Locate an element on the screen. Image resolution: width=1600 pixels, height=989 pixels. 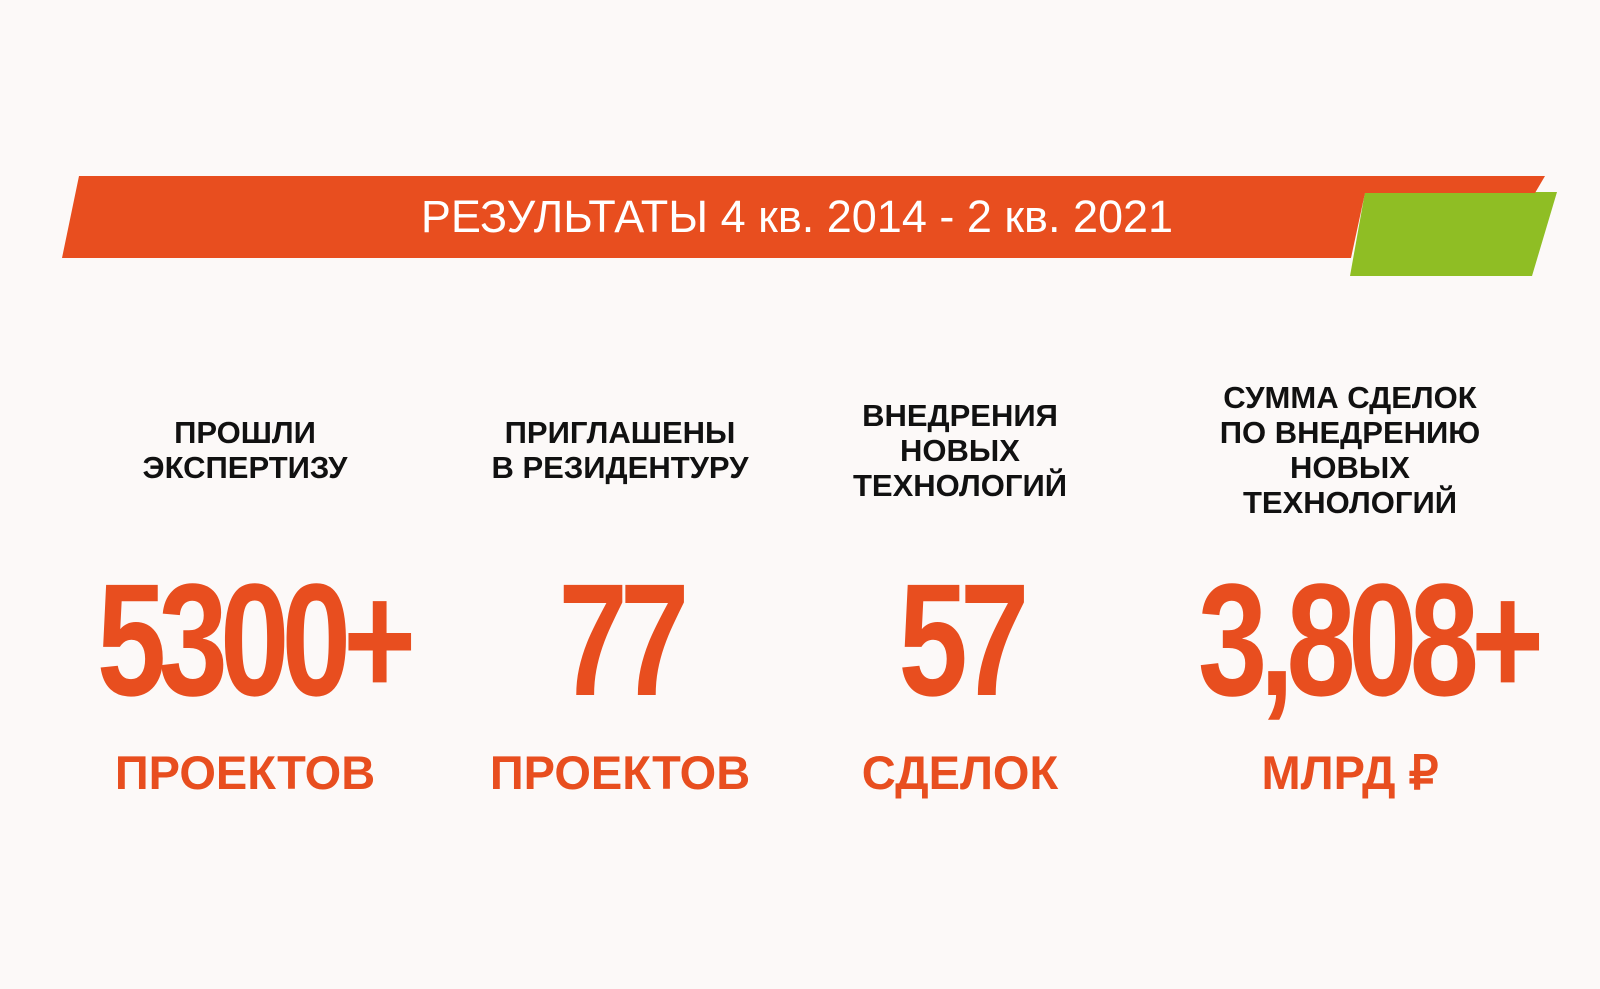
stat-value: 57 is located at coordinates (963, 639).